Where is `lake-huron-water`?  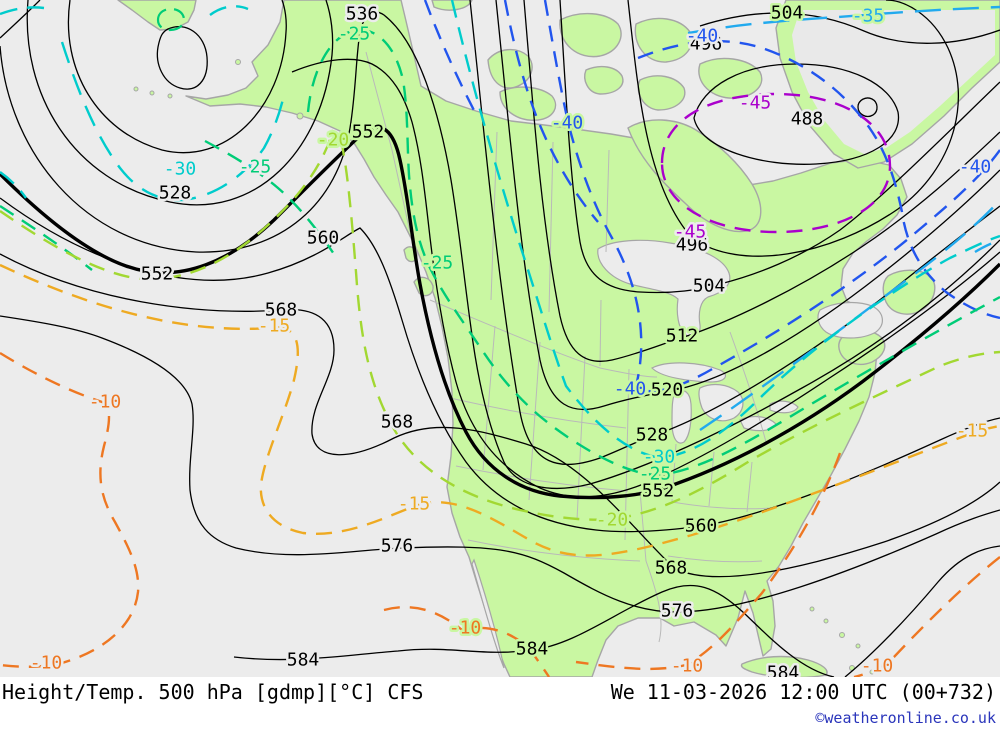 lake-huron-water is located at coordinates (721, 402).